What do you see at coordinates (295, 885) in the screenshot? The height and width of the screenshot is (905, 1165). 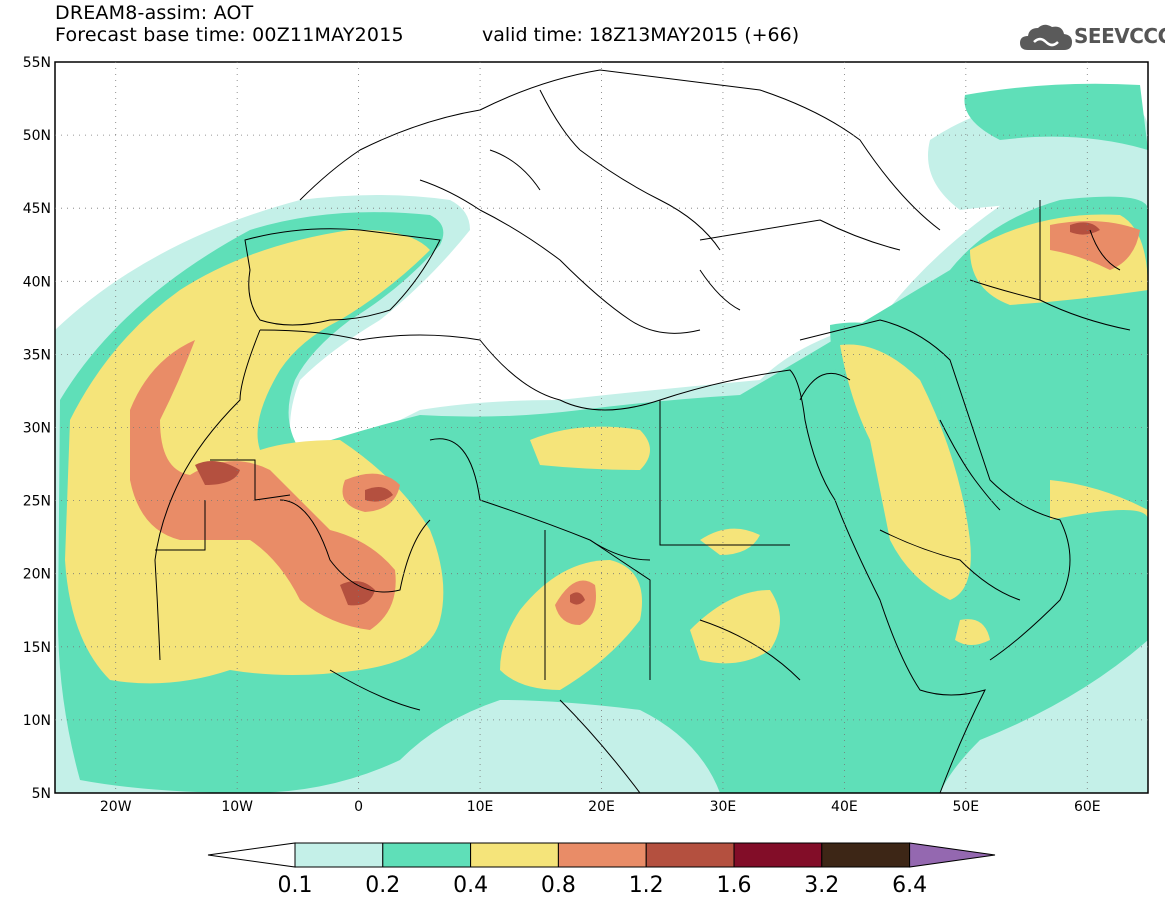 I see `colorbar-label: 0.1` at bounding box center [295, 885].